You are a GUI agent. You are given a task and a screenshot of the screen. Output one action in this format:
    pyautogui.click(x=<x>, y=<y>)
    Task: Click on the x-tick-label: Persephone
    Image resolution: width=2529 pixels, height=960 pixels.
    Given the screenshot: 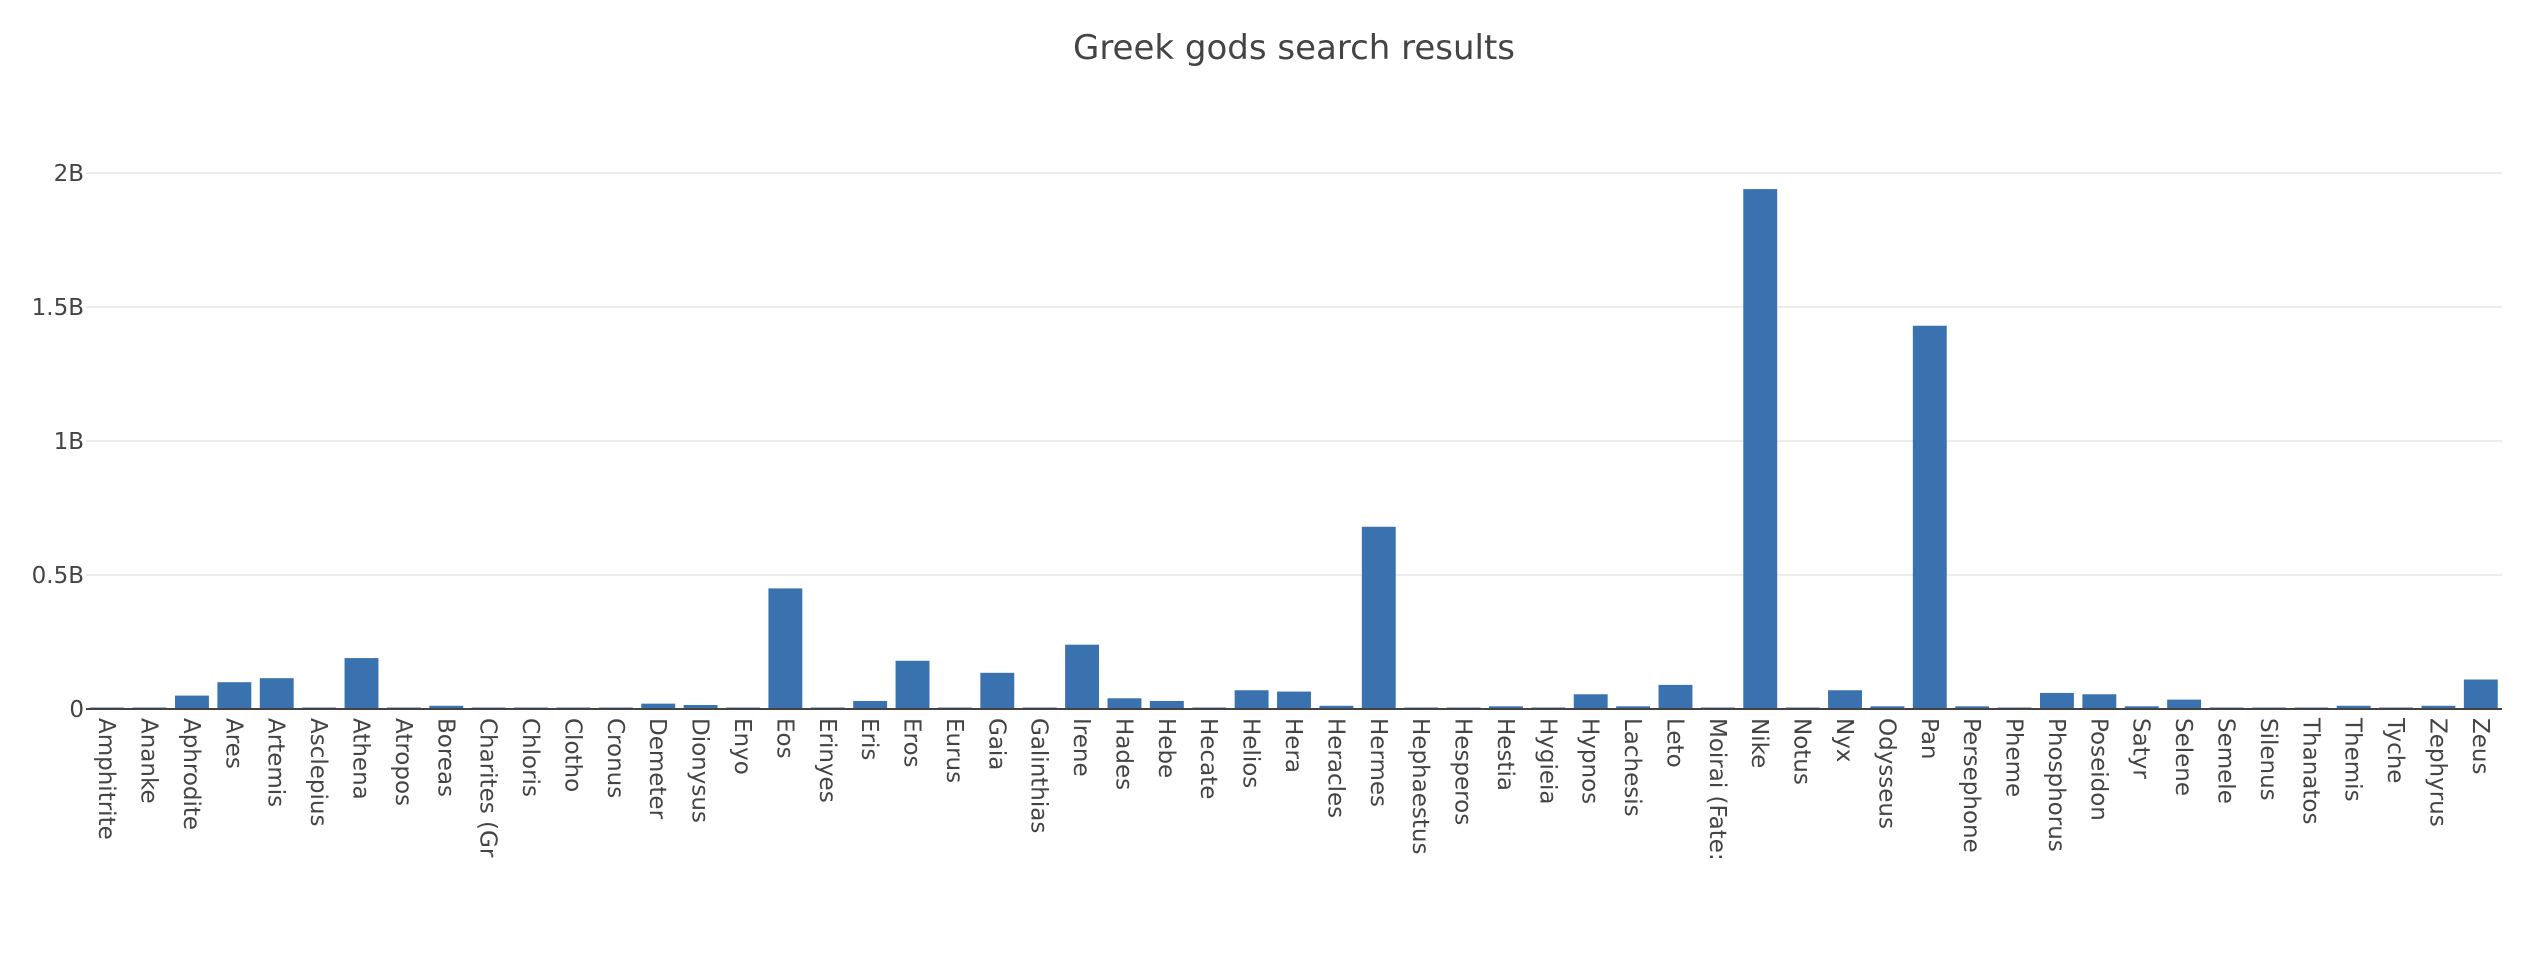 What is the action you would take?
    pyautogui.click(x=1971, y=785)
    